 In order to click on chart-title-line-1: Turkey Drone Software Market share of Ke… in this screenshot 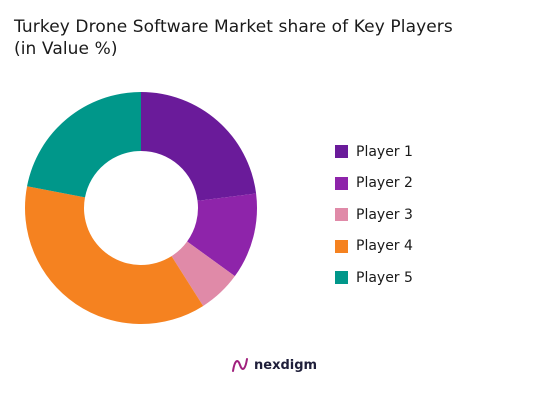, I will do `click(233, 27)`.